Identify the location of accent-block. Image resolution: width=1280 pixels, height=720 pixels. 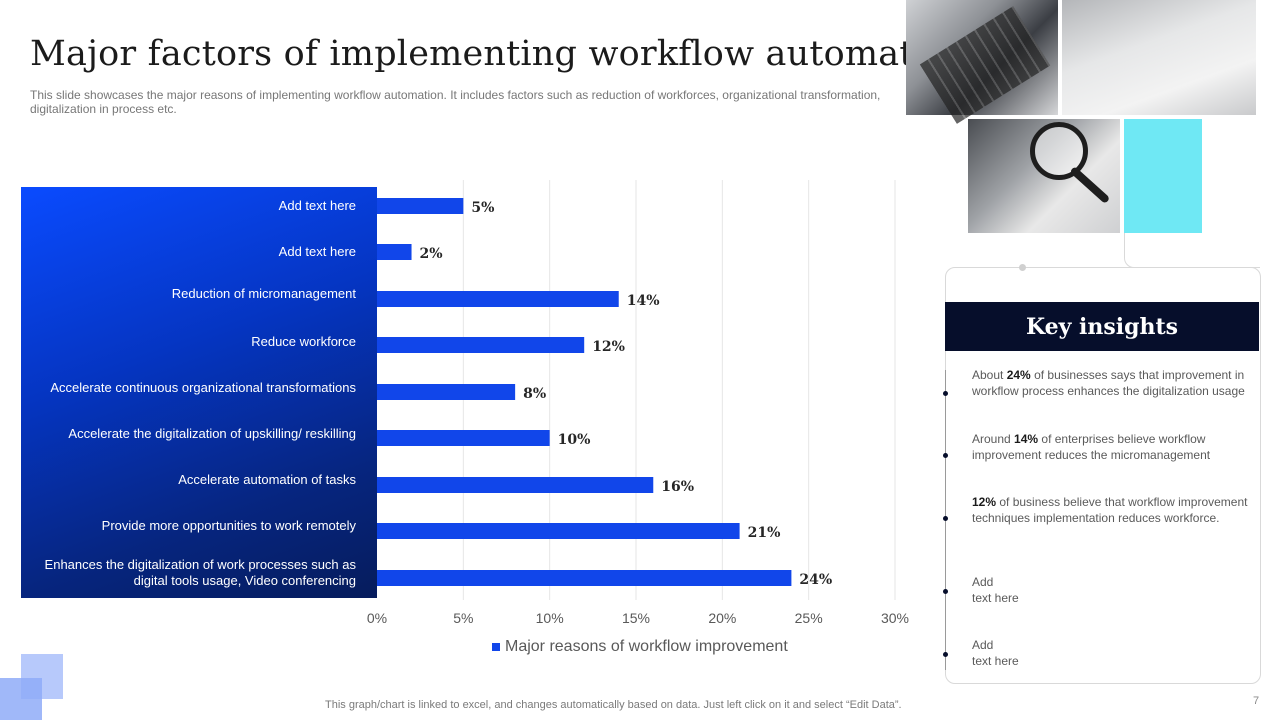
(1163, 176).